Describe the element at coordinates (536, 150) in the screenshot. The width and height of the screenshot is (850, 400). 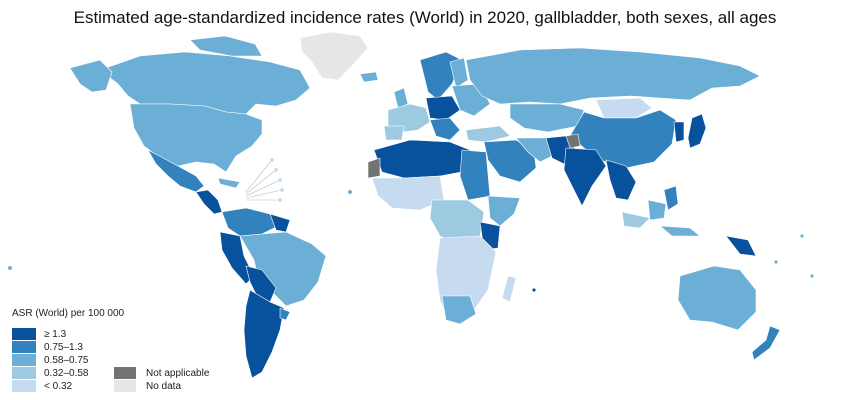
I see `region-iran` at that location.